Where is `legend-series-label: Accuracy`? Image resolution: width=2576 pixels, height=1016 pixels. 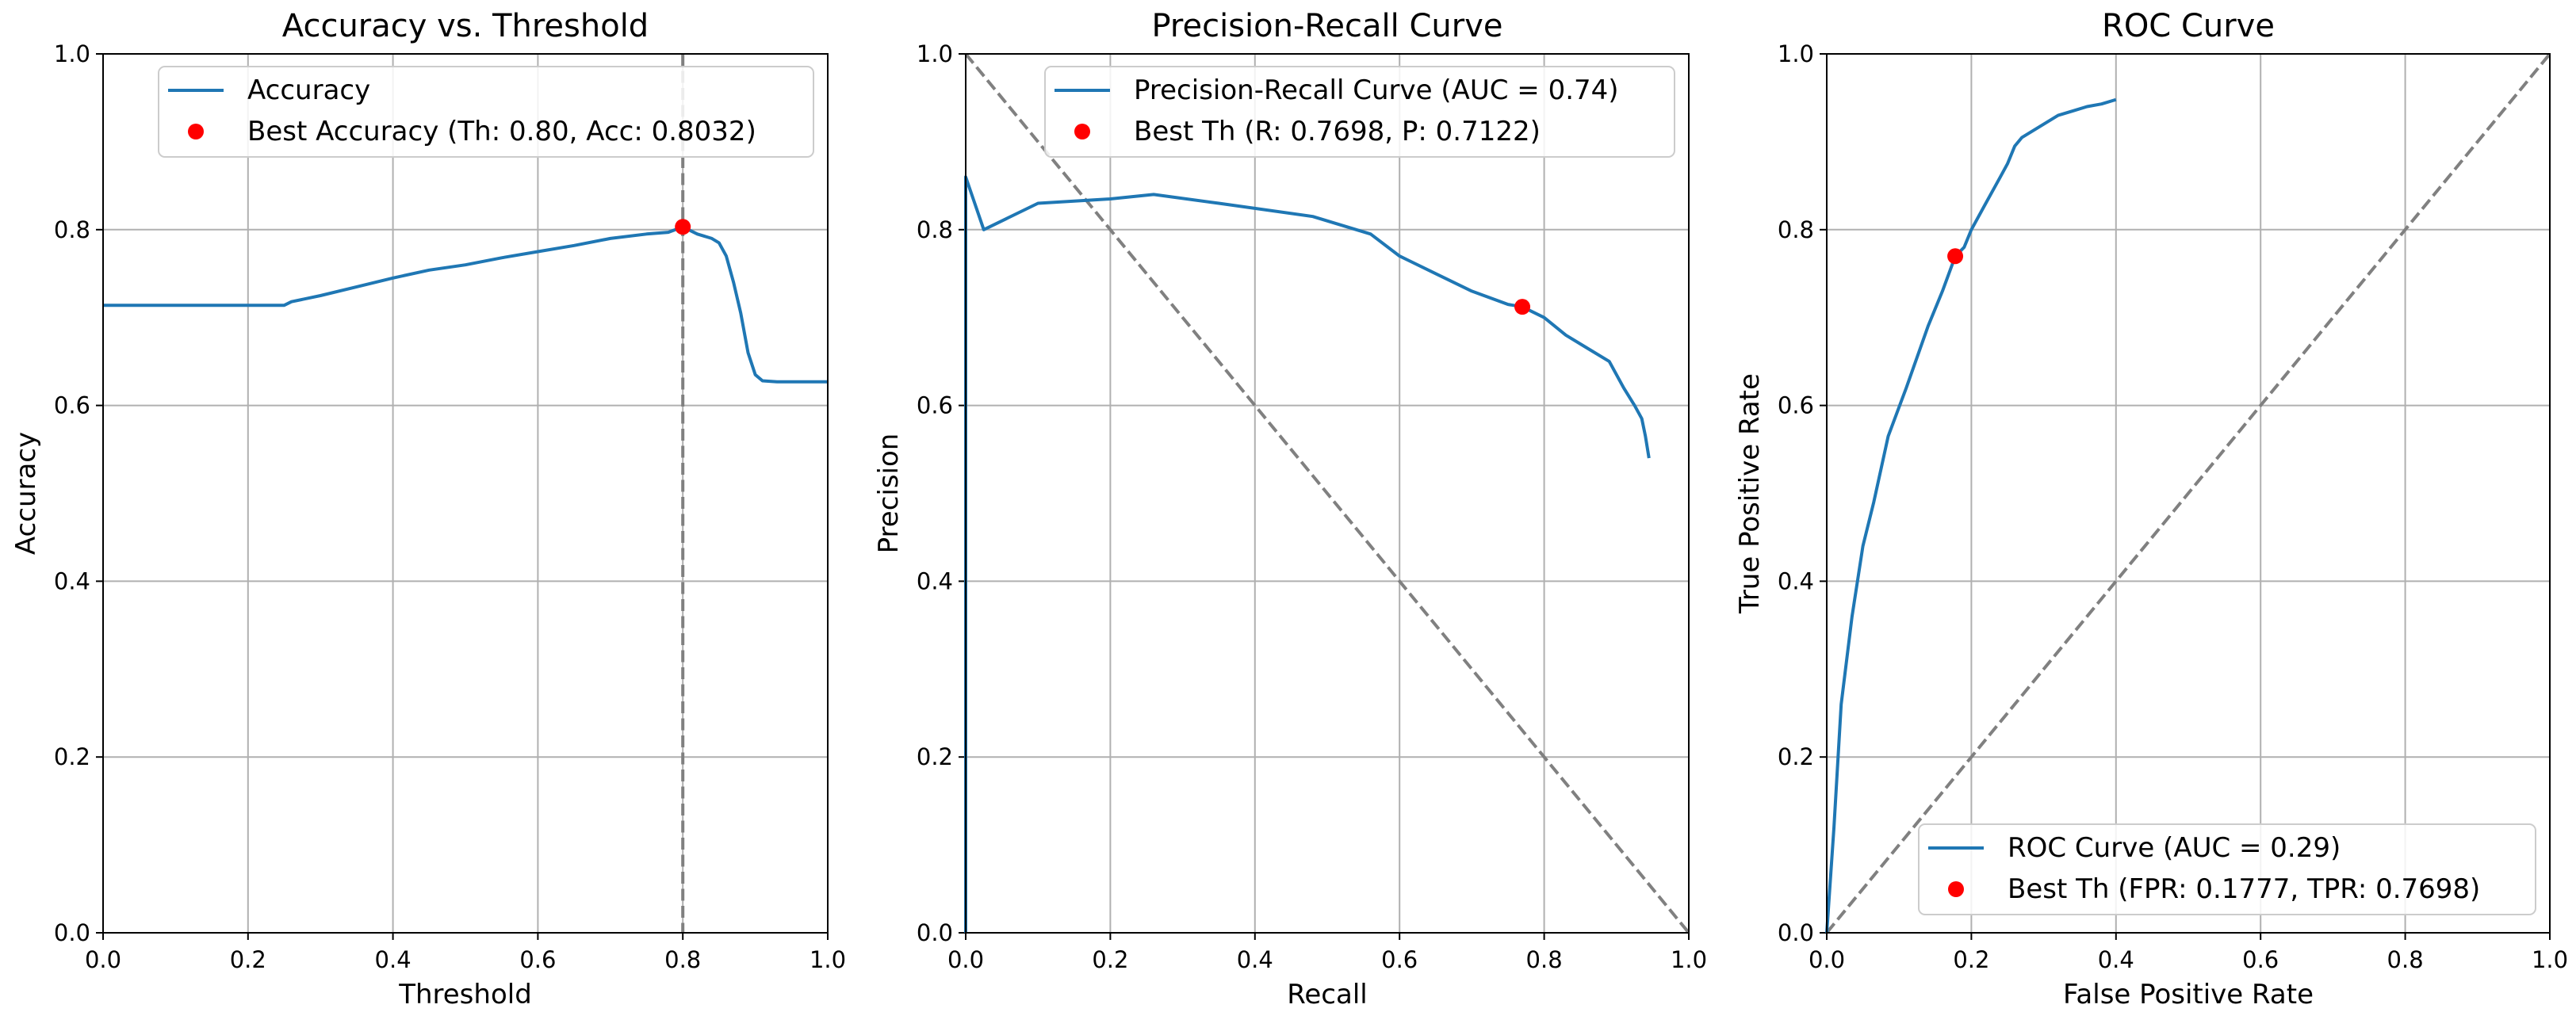 legend-series-label: Accuracy is located at coordinates (308, 90).